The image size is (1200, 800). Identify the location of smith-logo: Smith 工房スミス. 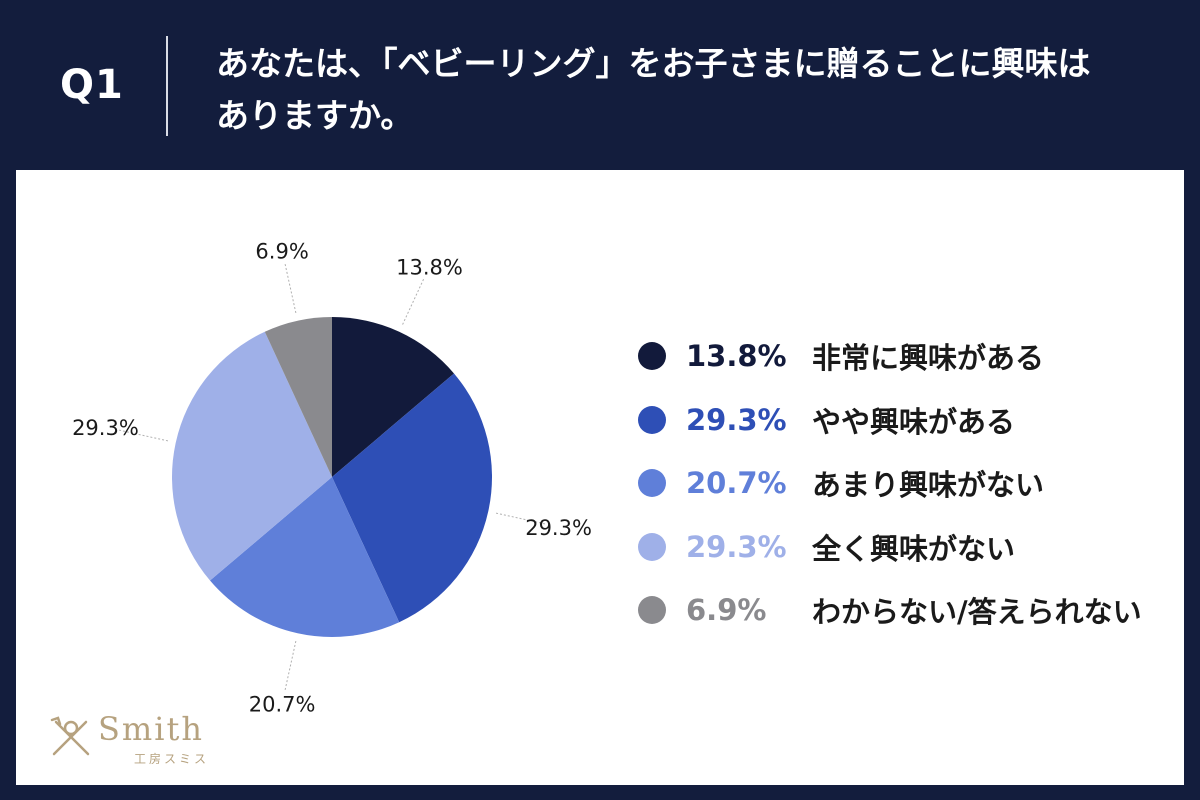
(138, 740).